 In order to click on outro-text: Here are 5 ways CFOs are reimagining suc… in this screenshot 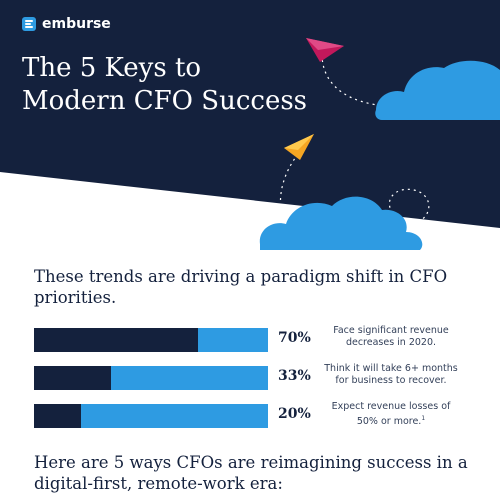, I will do `click(251, 473)`.